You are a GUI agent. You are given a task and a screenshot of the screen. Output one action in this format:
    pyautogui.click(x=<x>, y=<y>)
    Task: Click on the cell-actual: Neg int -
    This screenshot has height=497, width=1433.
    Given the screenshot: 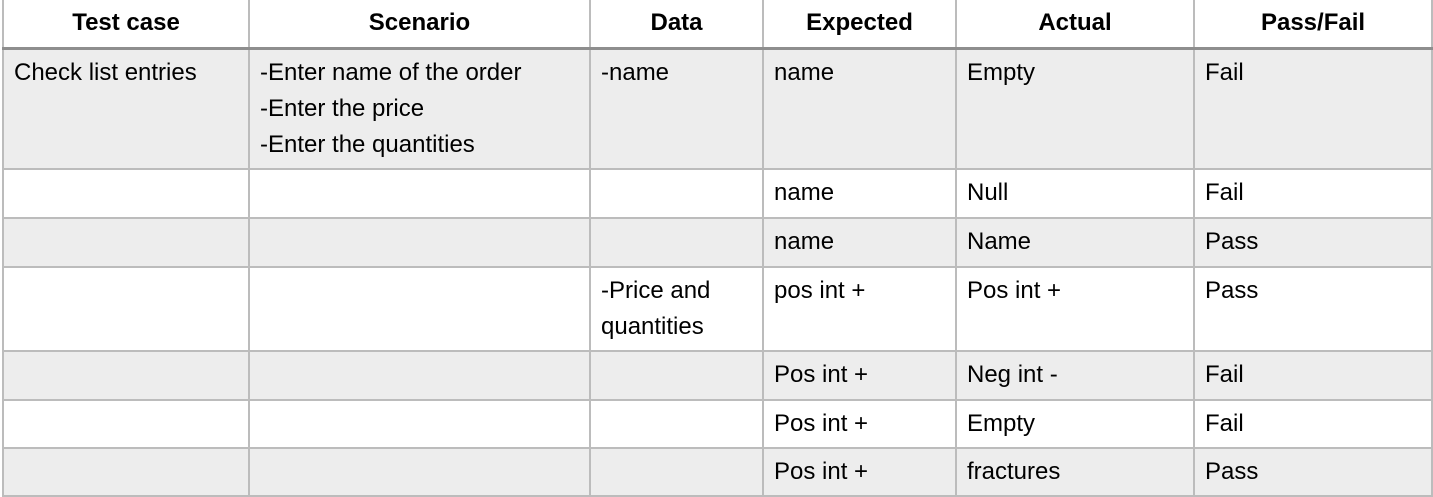 What is the action you would take?
    pyautogui.click(x=1075, y=375)
    